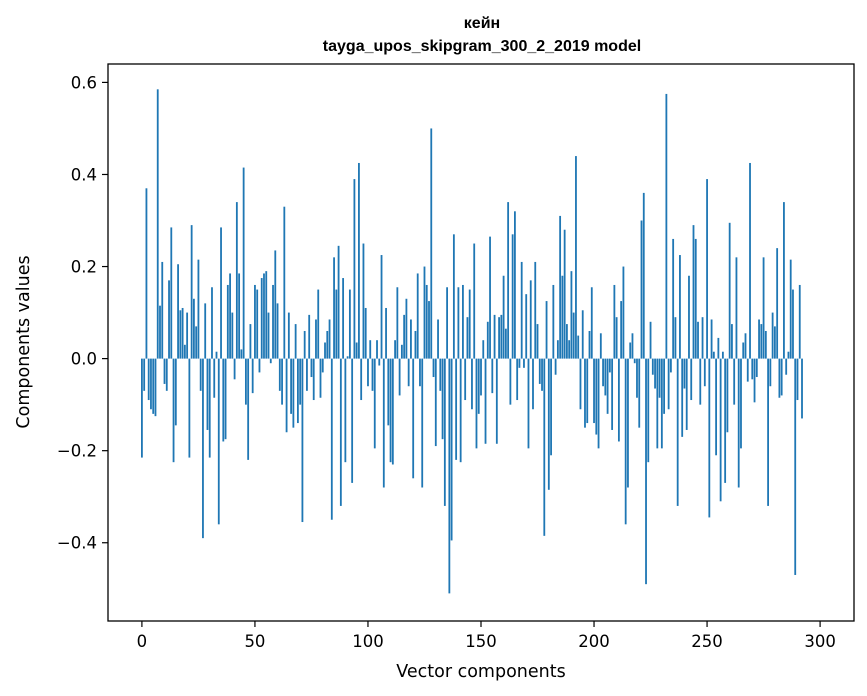  What do you see at coordinates (142, 641) in the screenshot?
I see `x-tick-label: 0` at bounding box center [142, 641].